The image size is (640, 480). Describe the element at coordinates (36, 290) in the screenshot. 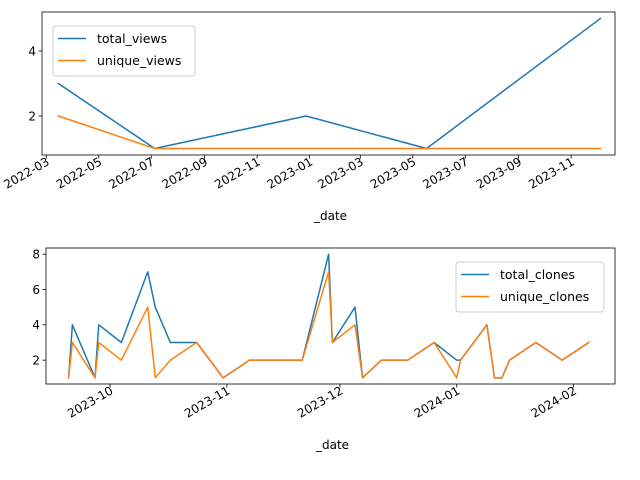

I see `y-tick-label: 6` at that location.